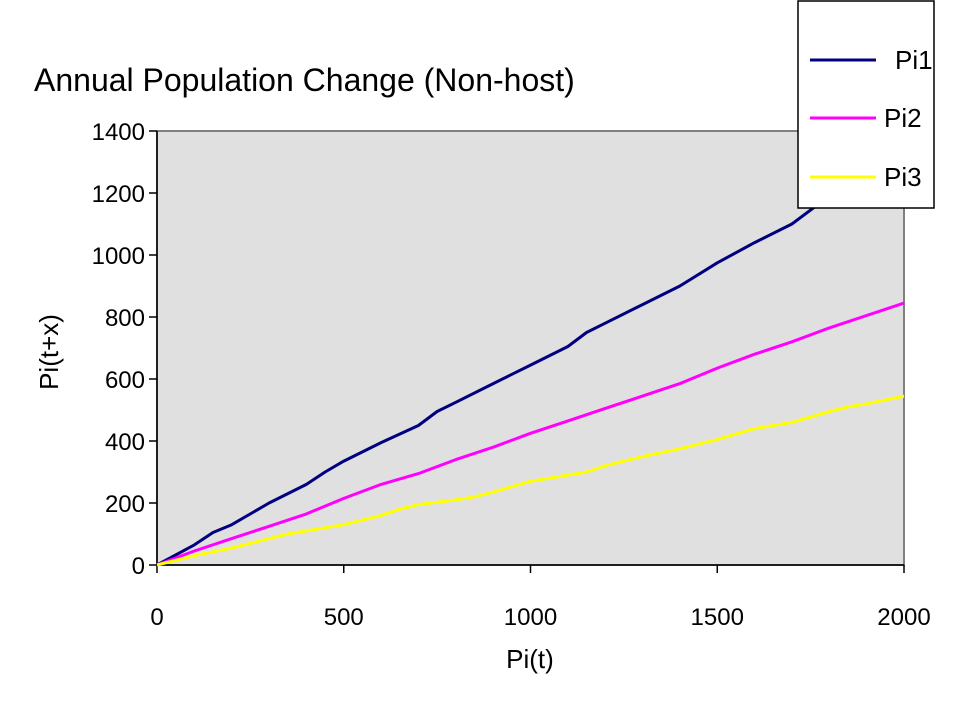 The height and width of the screenshot is (720, 960). I want to click on legend: Pi1 Pi2 Pi3, so click(866, 104).